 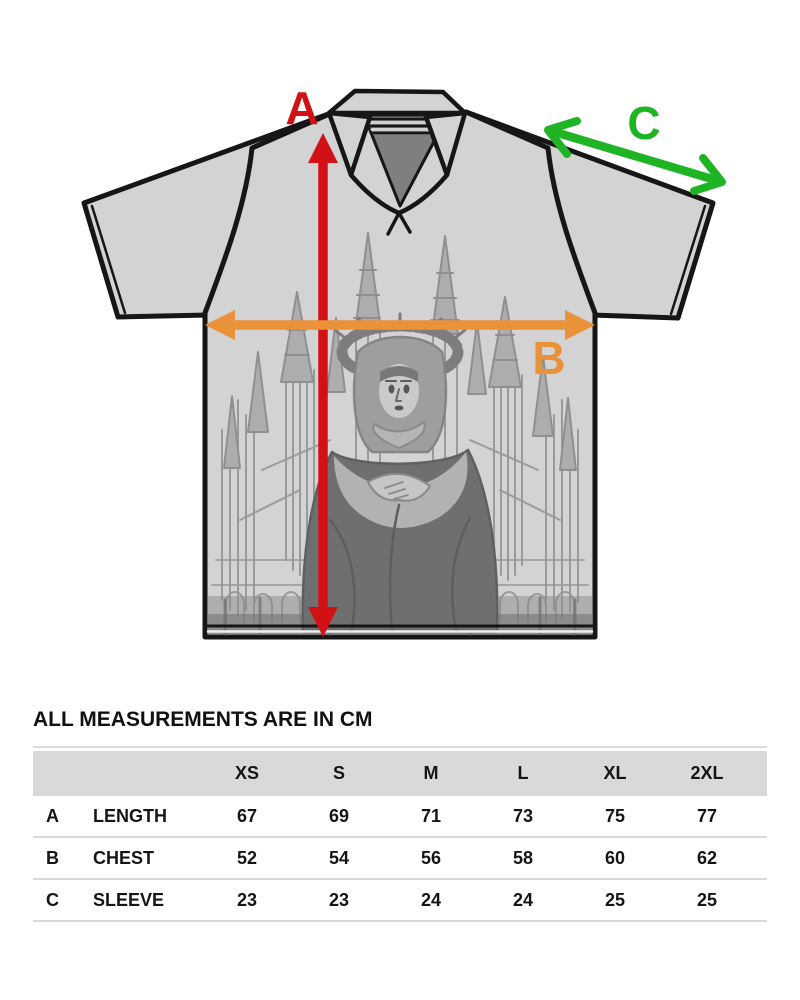 What do you see at coordinates (203, 719) in the screenshot?
I see `measurements-note: ALL MEASUREMENTS ARE IN CM` at bounding box center [203, 719].